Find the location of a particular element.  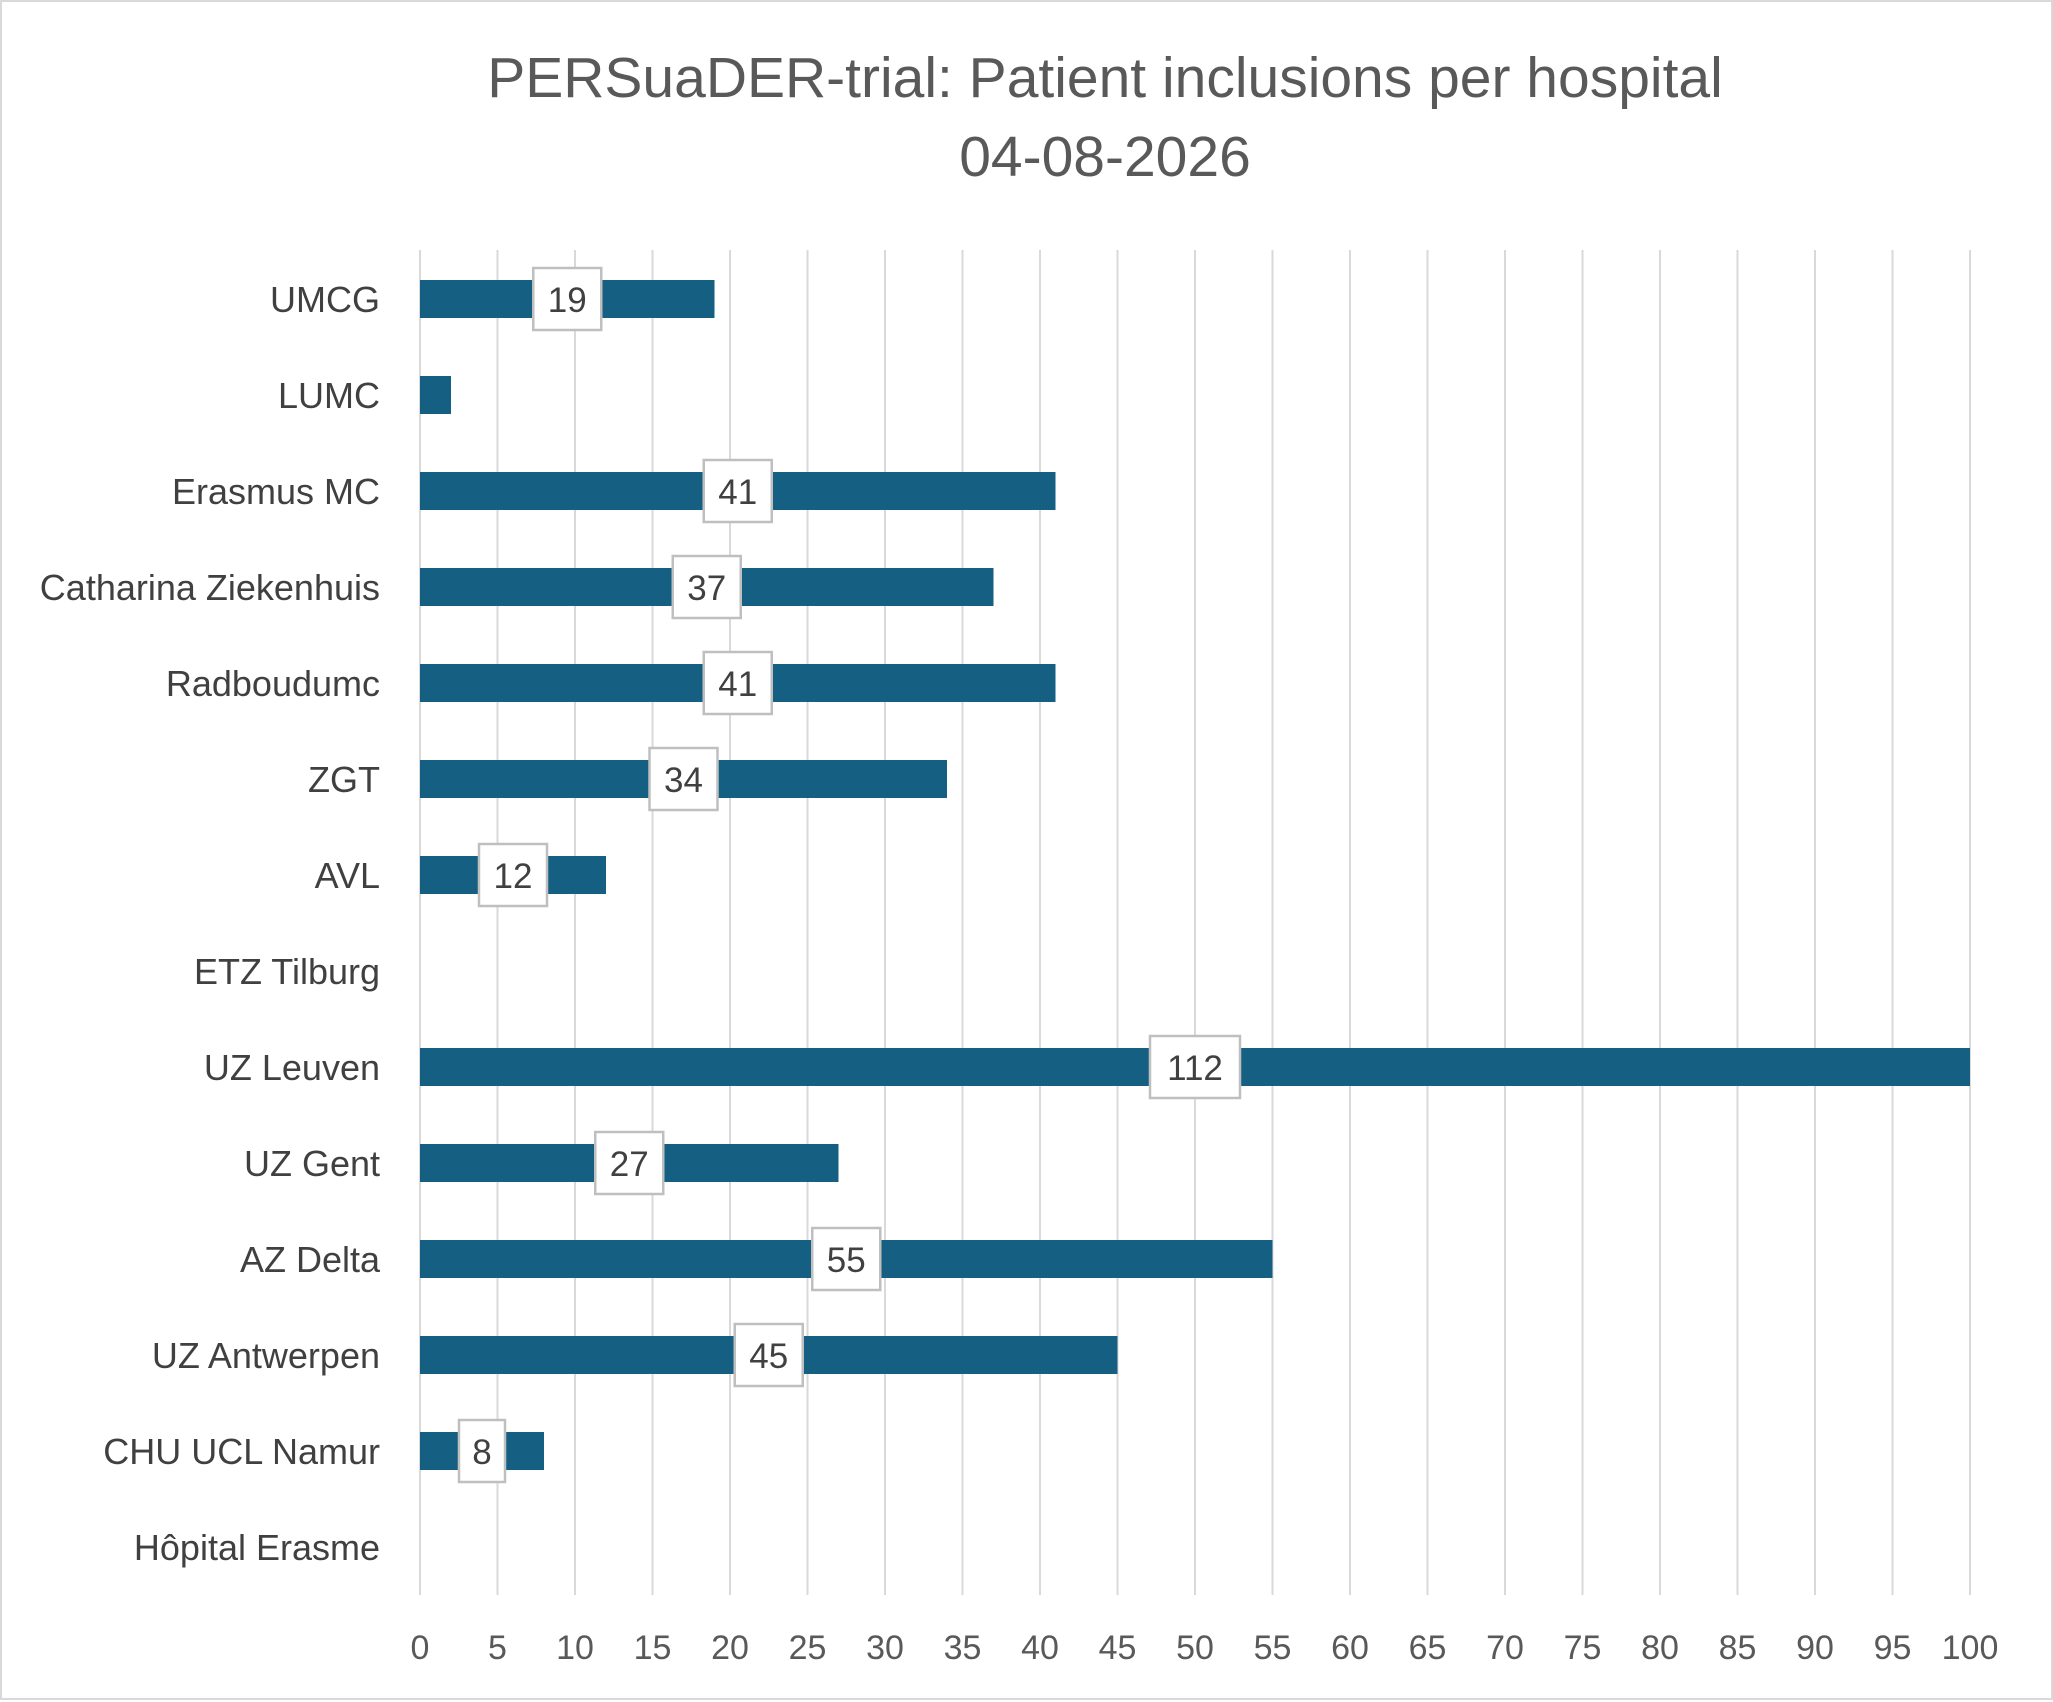

category-label: UZ Antwerpen is located at coordinates (266, 1355).